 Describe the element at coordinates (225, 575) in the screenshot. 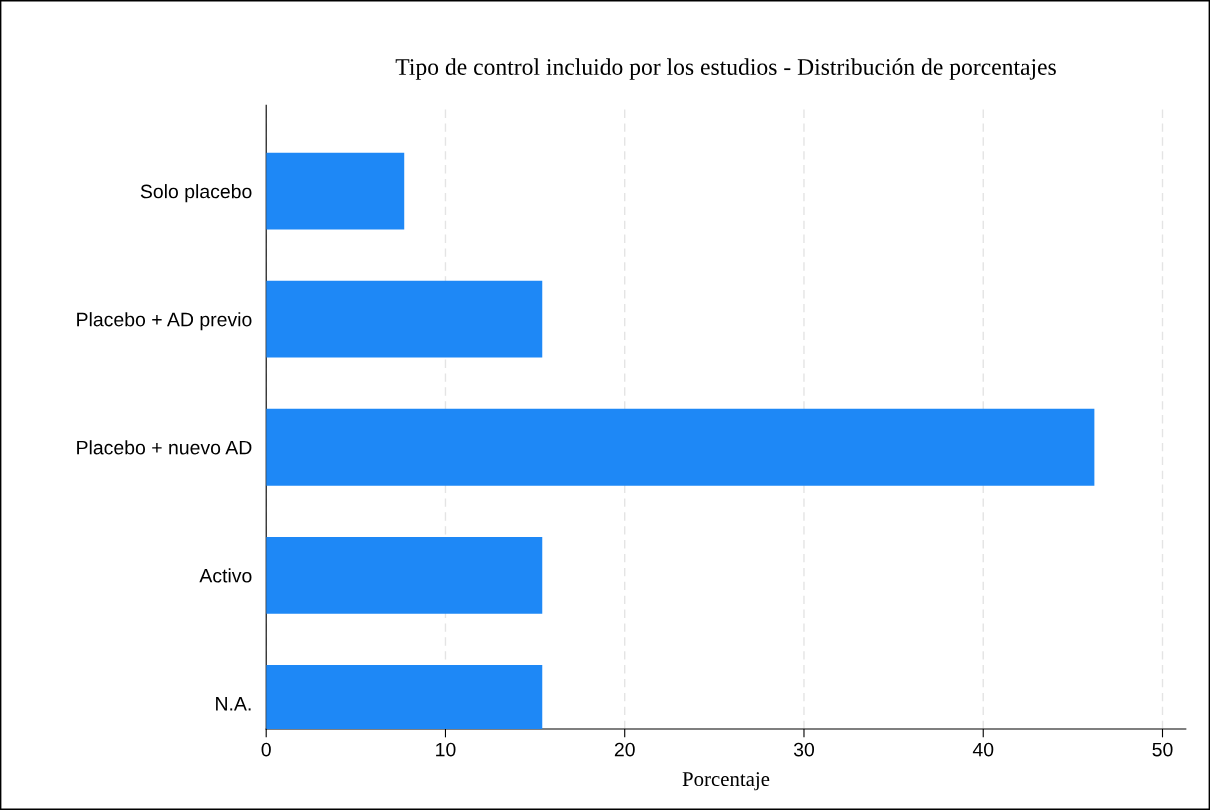

I see `y-tick-label: Activo` at that location.